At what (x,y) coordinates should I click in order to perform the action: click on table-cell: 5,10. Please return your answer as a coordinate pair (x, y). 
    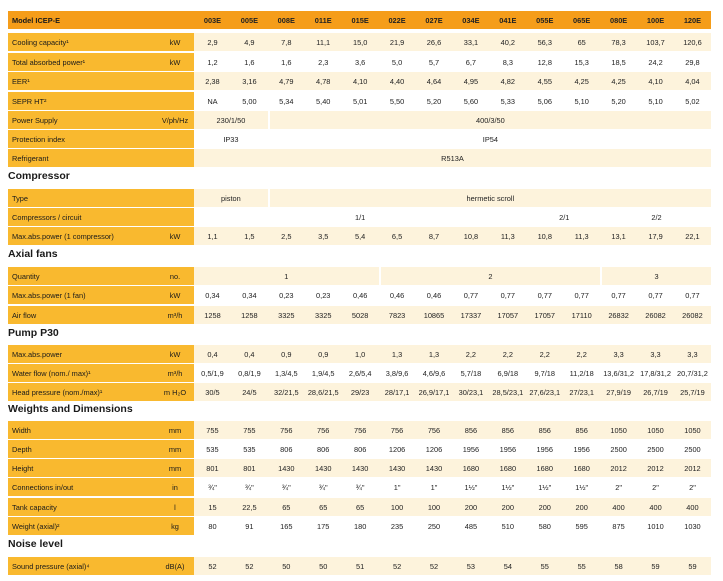
    Looking at the image, I should click on (582, 101).